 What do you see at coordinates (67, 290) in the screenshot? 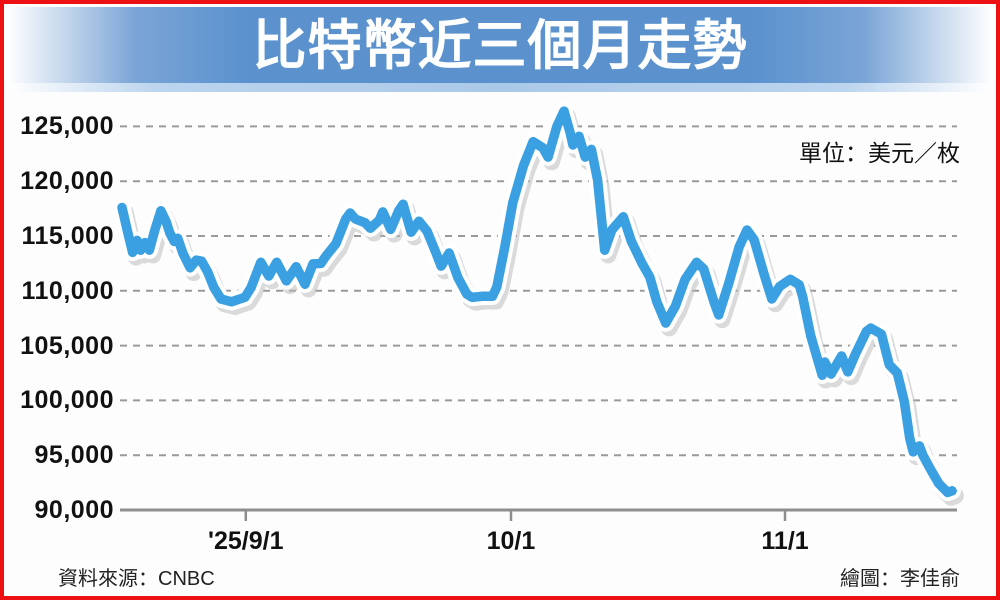
I see `y-axis-tick-label: 110,000` at bounding box center [67, 290].